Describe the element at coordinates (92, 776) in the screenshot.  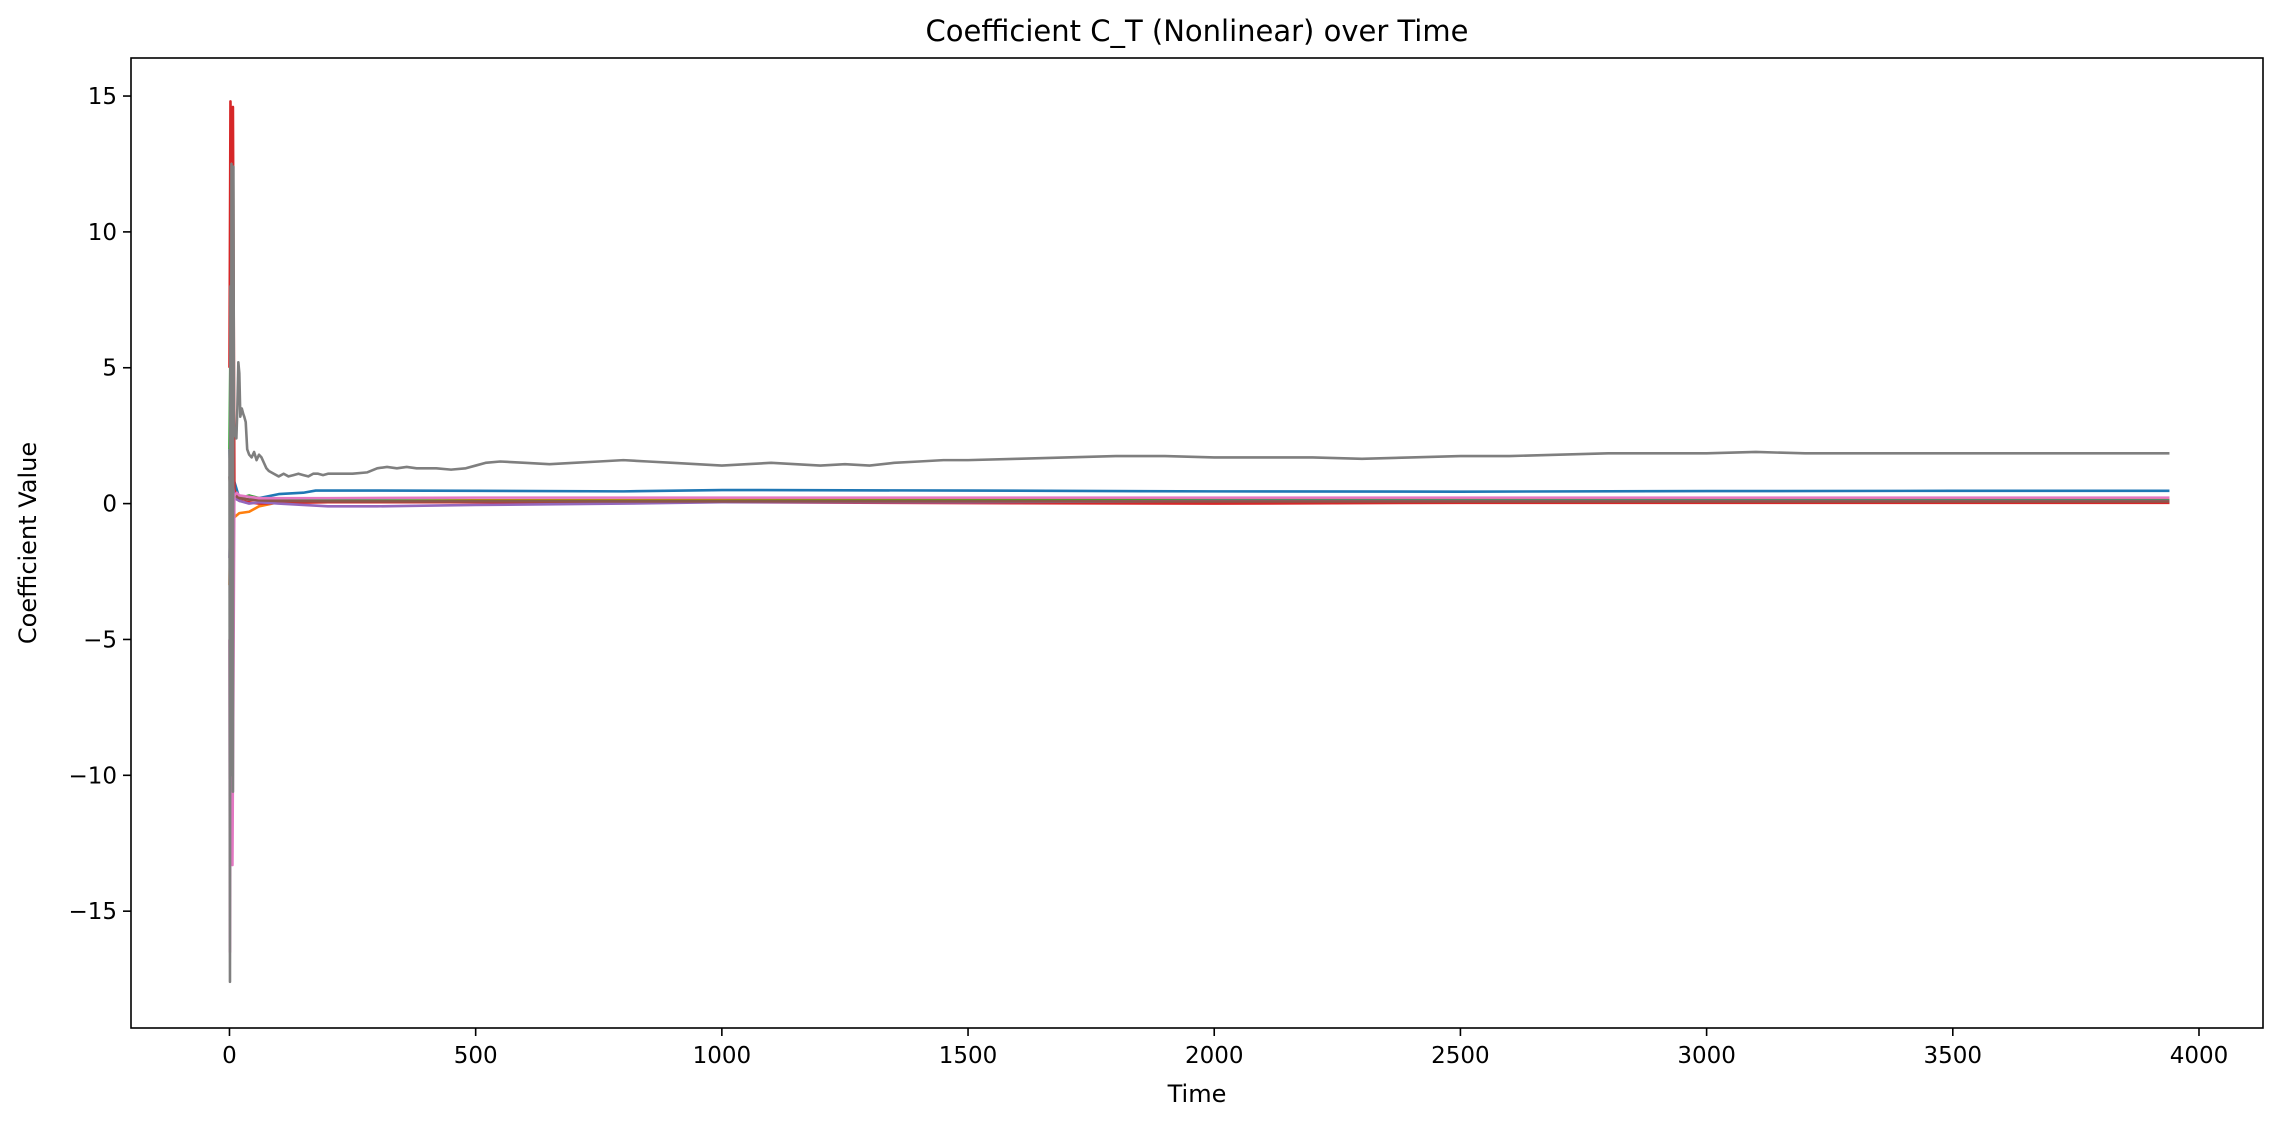
I see `y-tick-label: −10` at that location.